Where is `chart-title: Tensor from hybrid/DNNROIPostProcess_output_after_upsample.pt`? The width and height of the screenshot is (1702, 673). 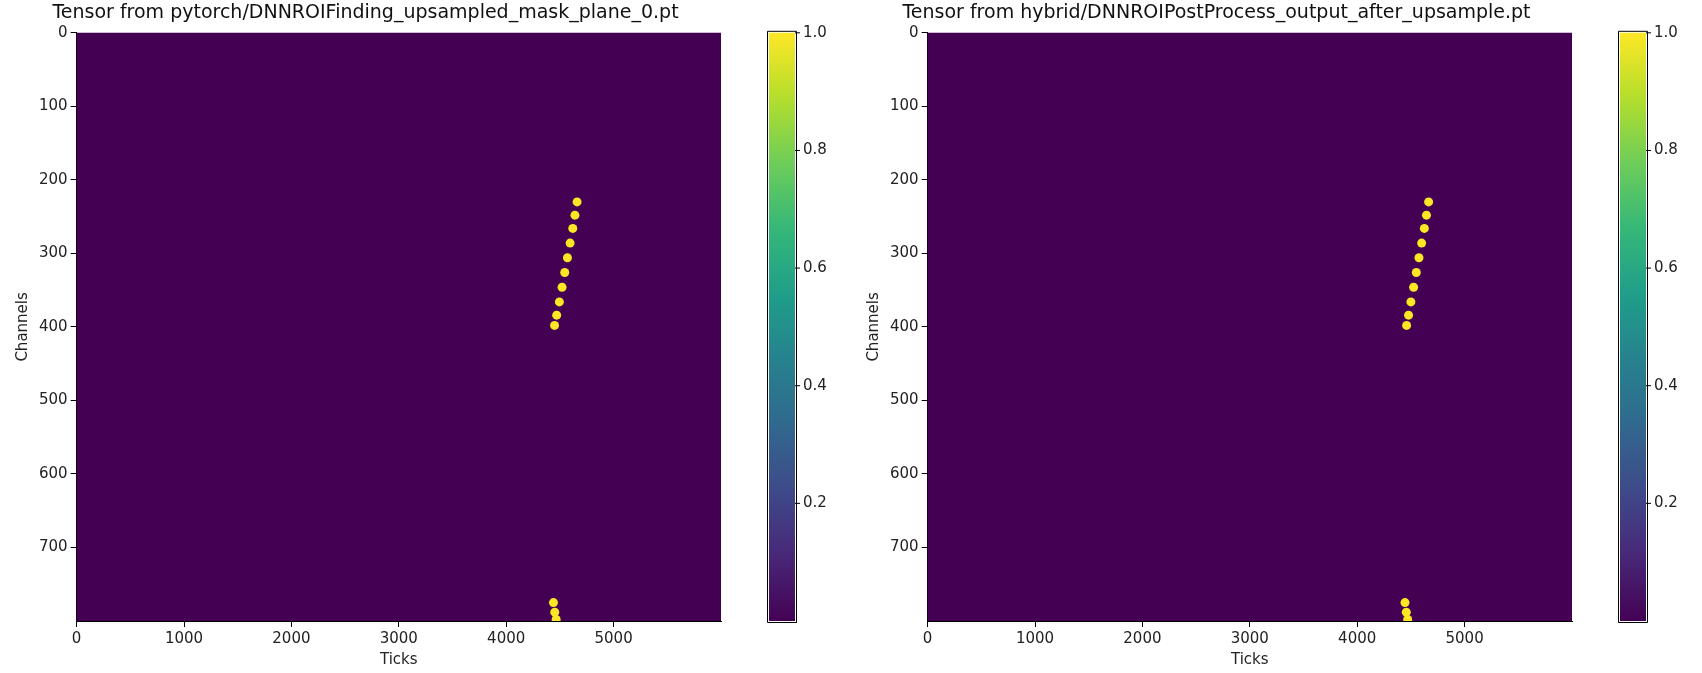 chart-title: Tensor from hybrid/DNNROIPostProcess_output_after_upsample.pt is located at coordinates (1216, 12).